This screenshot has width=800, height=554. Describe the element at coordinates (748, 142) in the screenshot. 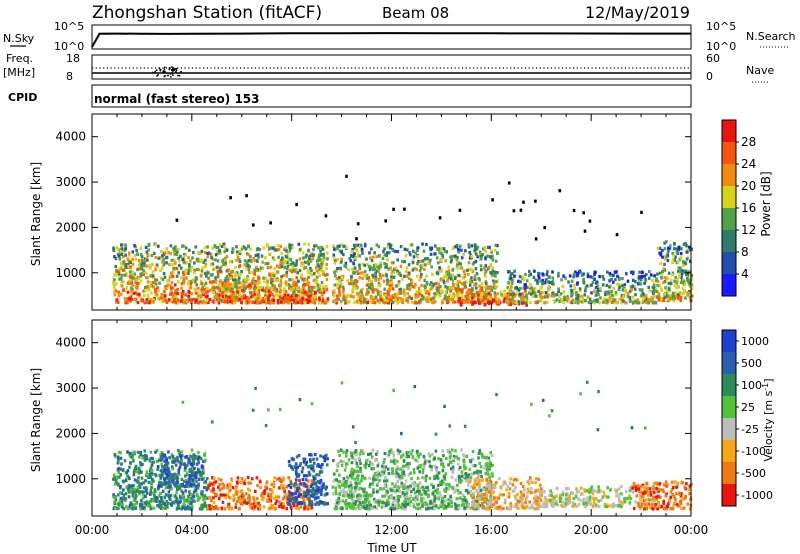

I see `colorbar-tick-label: 28` at that location.